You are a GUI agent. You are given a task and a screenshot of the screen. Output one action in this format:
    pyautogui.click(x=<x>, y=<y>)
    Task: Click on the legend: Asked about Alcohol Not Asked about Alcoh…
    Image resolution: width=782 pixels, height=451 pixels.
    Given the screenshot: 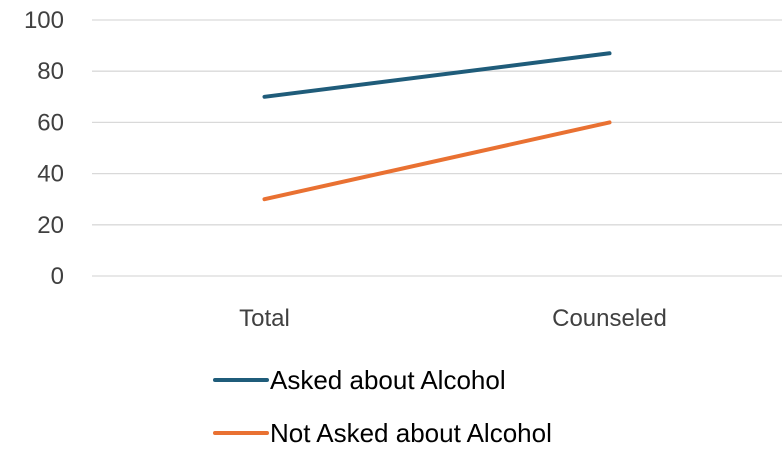 What is the action you would take?
    pyautogui.click(x=383, y=405)
    